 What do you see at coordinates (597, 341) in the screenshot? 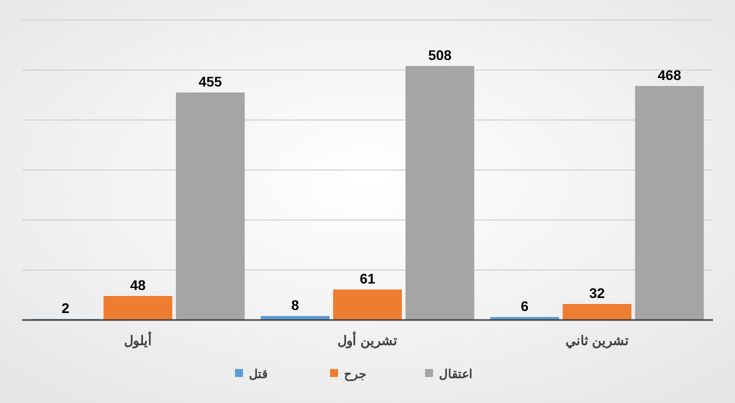
I see `x-tick-label: تشرين ثاني` at bounding box center [597, 341].